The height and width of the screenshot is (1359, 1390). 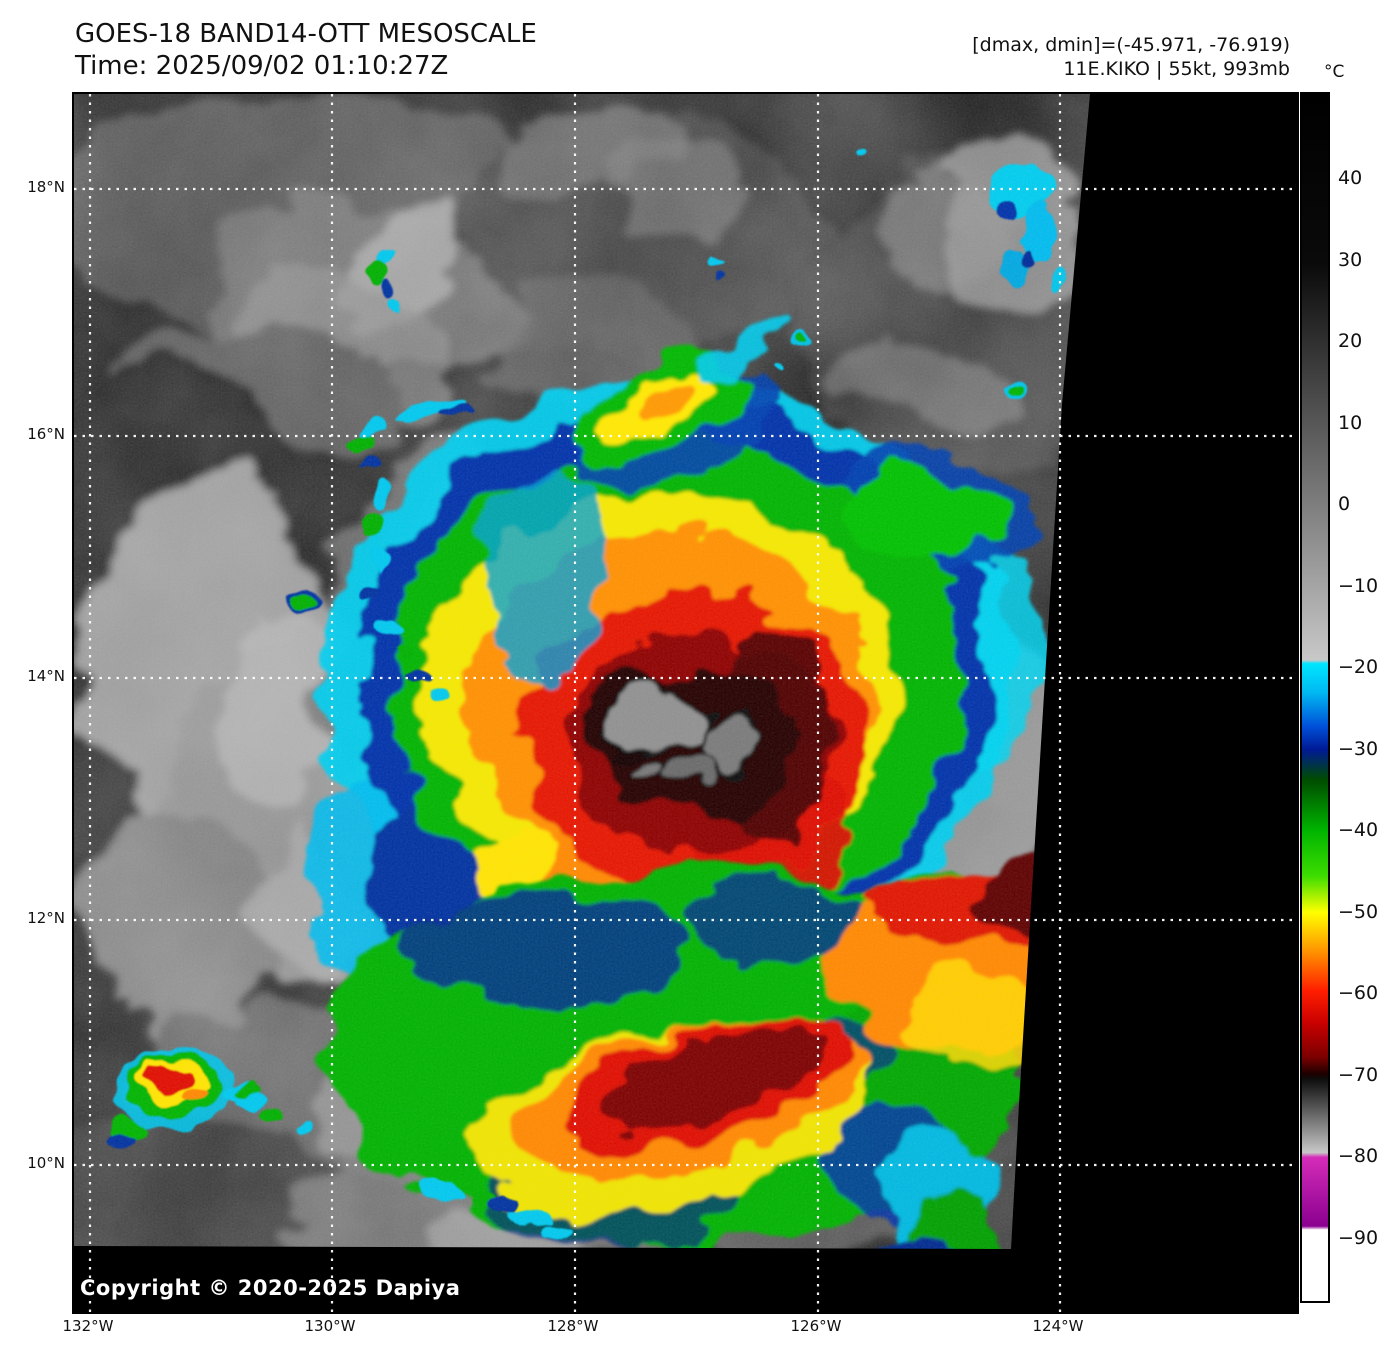 What do you see at coordinates (1358, 1075) in the screenshot?
I see `colorbar-tick-label: −70` at bounding box center [1358, 1075].